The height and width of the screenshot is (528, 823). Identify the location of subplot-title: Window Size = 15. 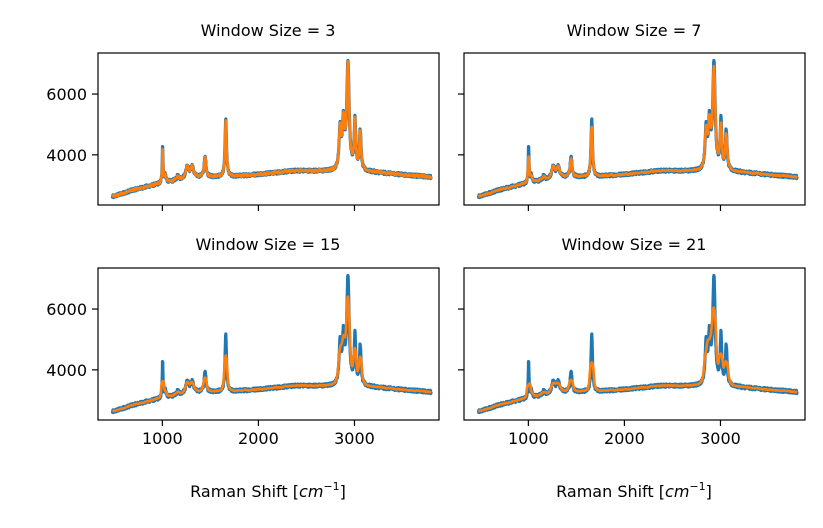
(268, 244).